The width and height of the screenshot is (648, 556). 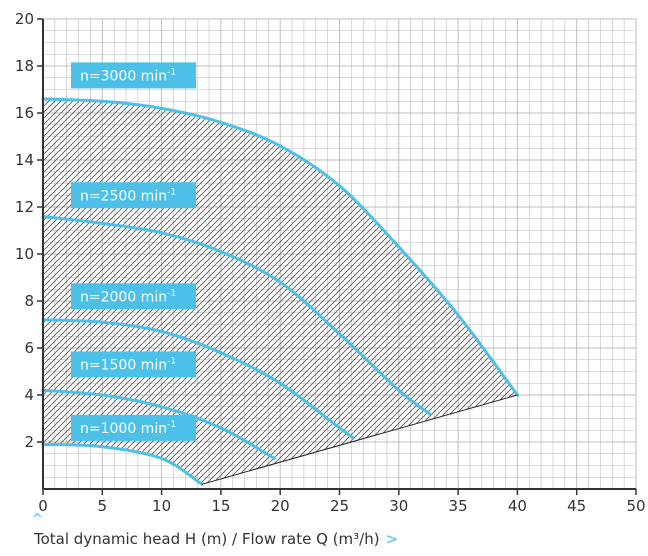 I want to click on x-tick-label: 15, so click(x=220, y=506).